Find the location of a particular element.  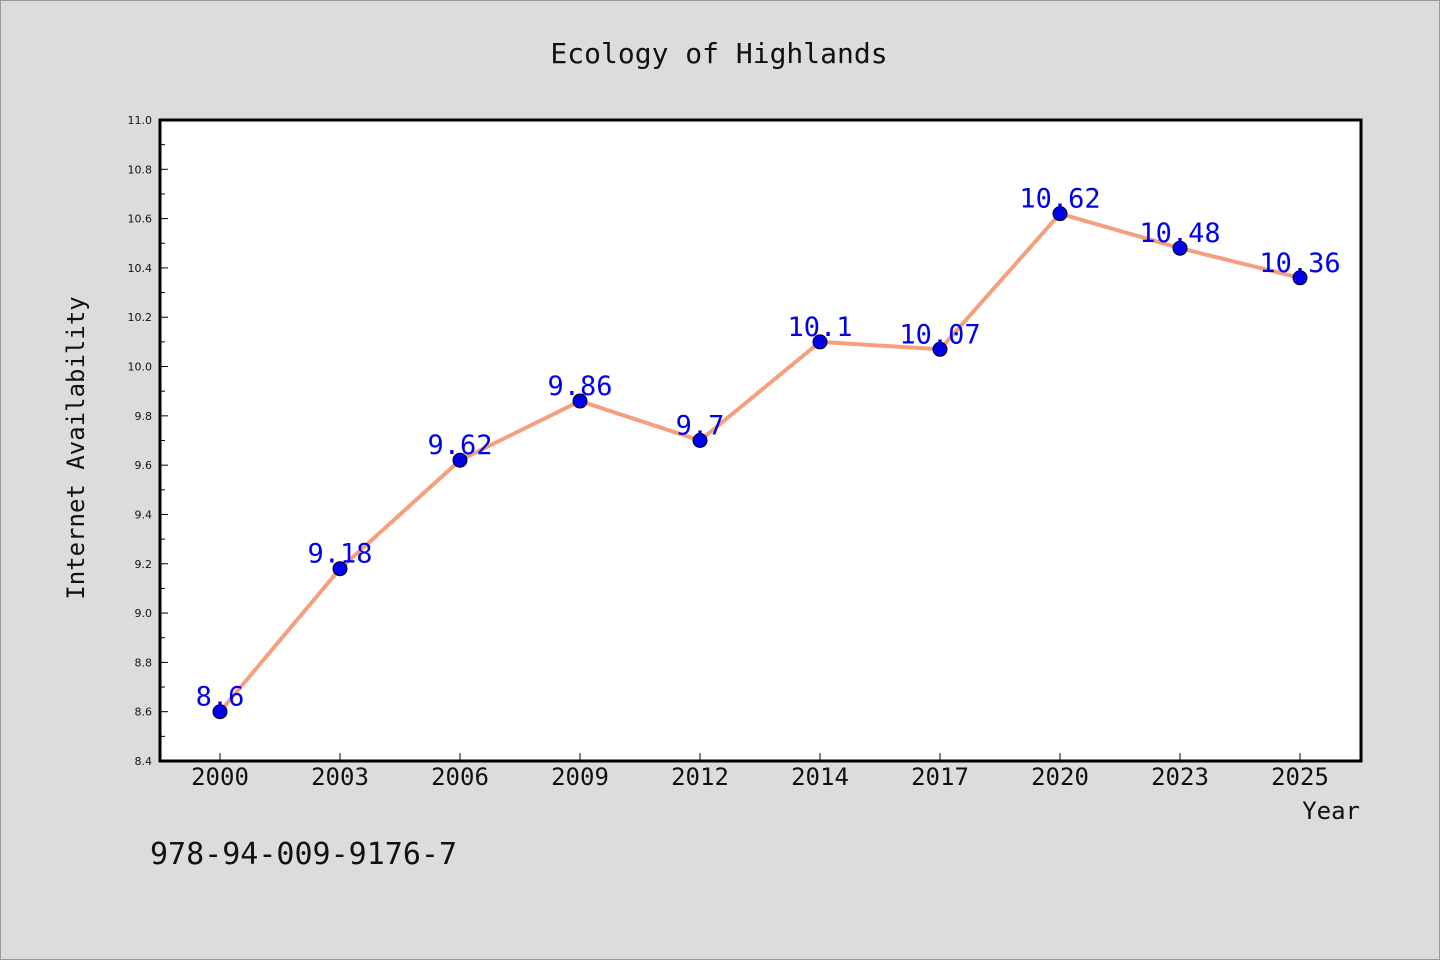

x-tick-label: 2025 is located at coordinates (1300, 777).